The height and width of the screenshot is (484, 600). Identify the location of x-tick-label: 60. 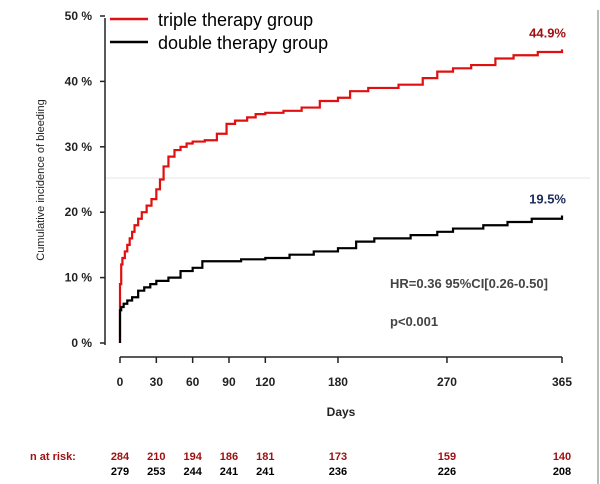
(193, 382).